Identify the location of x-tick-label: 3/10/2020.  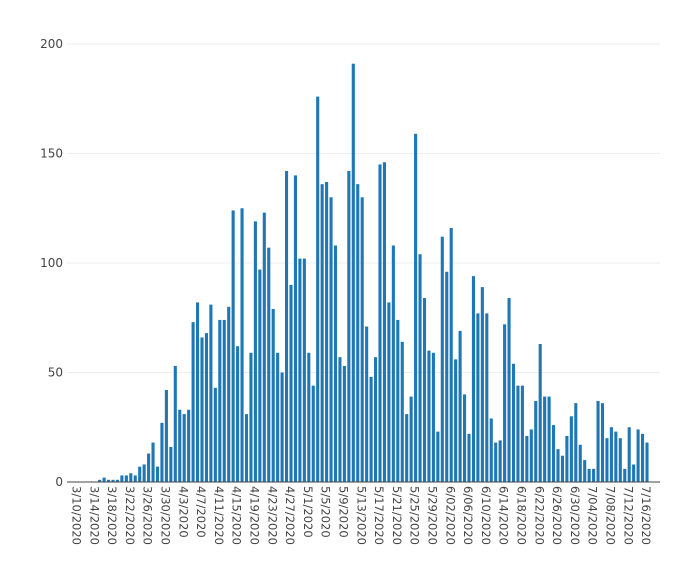
(77, 515).